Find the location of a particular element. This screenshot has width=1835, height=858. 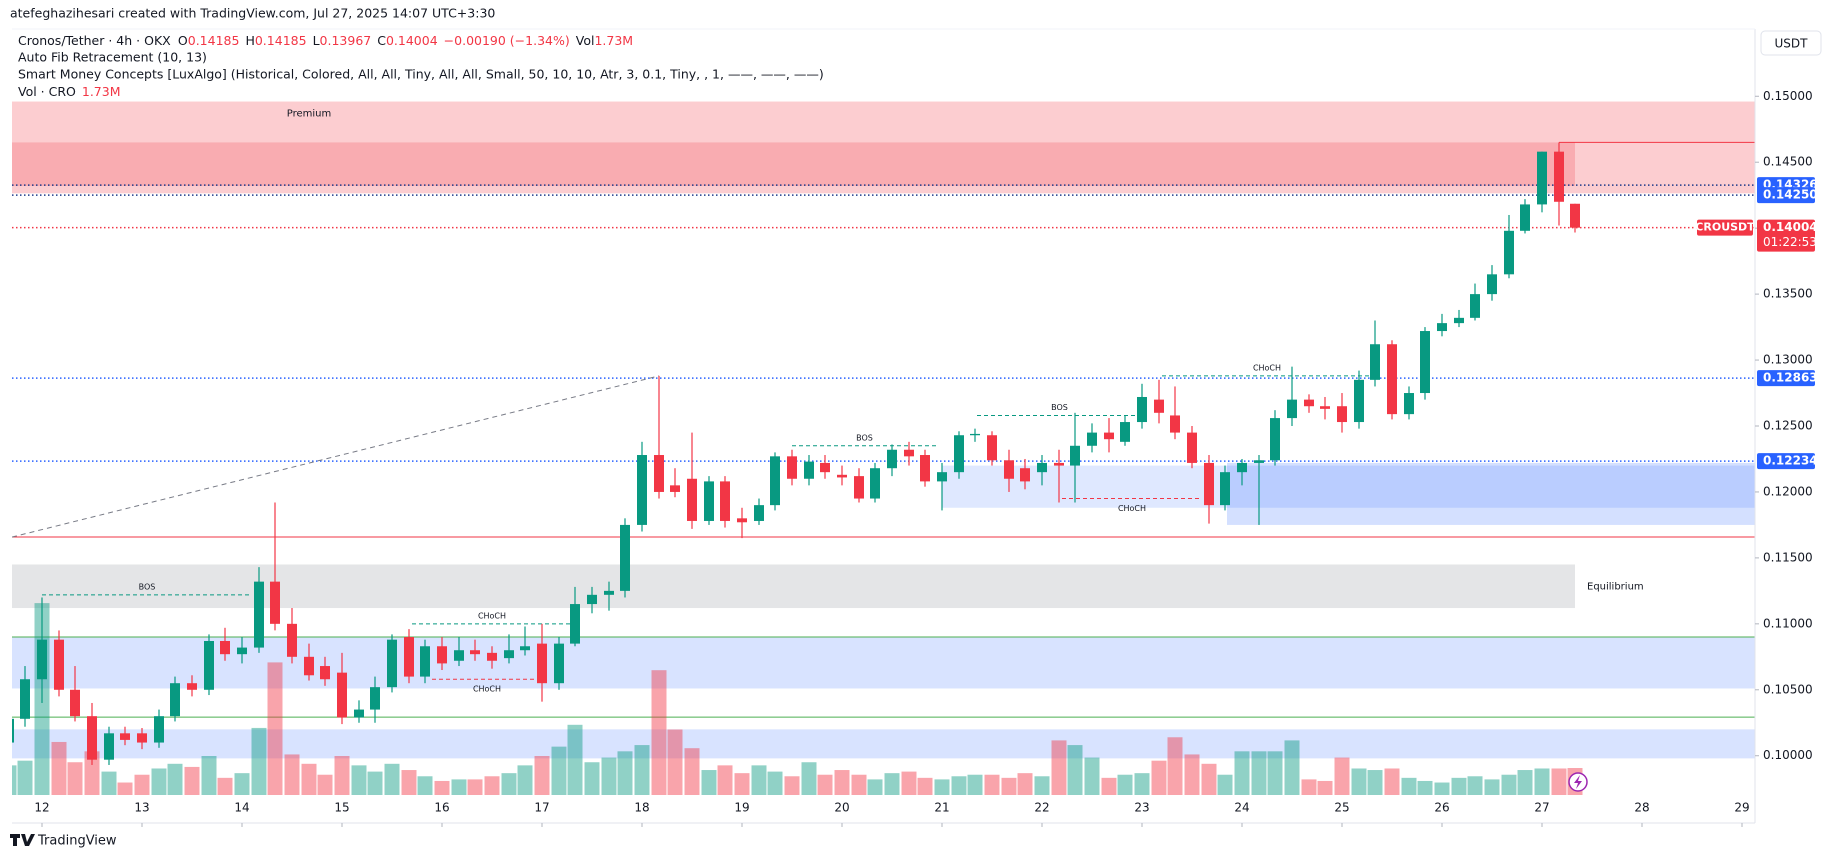

countdown: 01:22:53 is located at coordinates (1790, 242).